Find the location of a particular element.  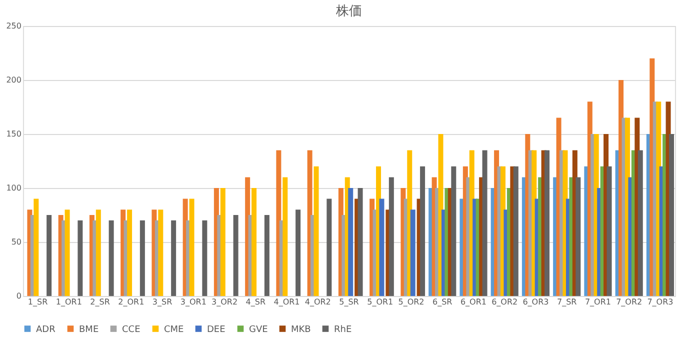

legend-label: DEE is located at coordinates (216, 329).